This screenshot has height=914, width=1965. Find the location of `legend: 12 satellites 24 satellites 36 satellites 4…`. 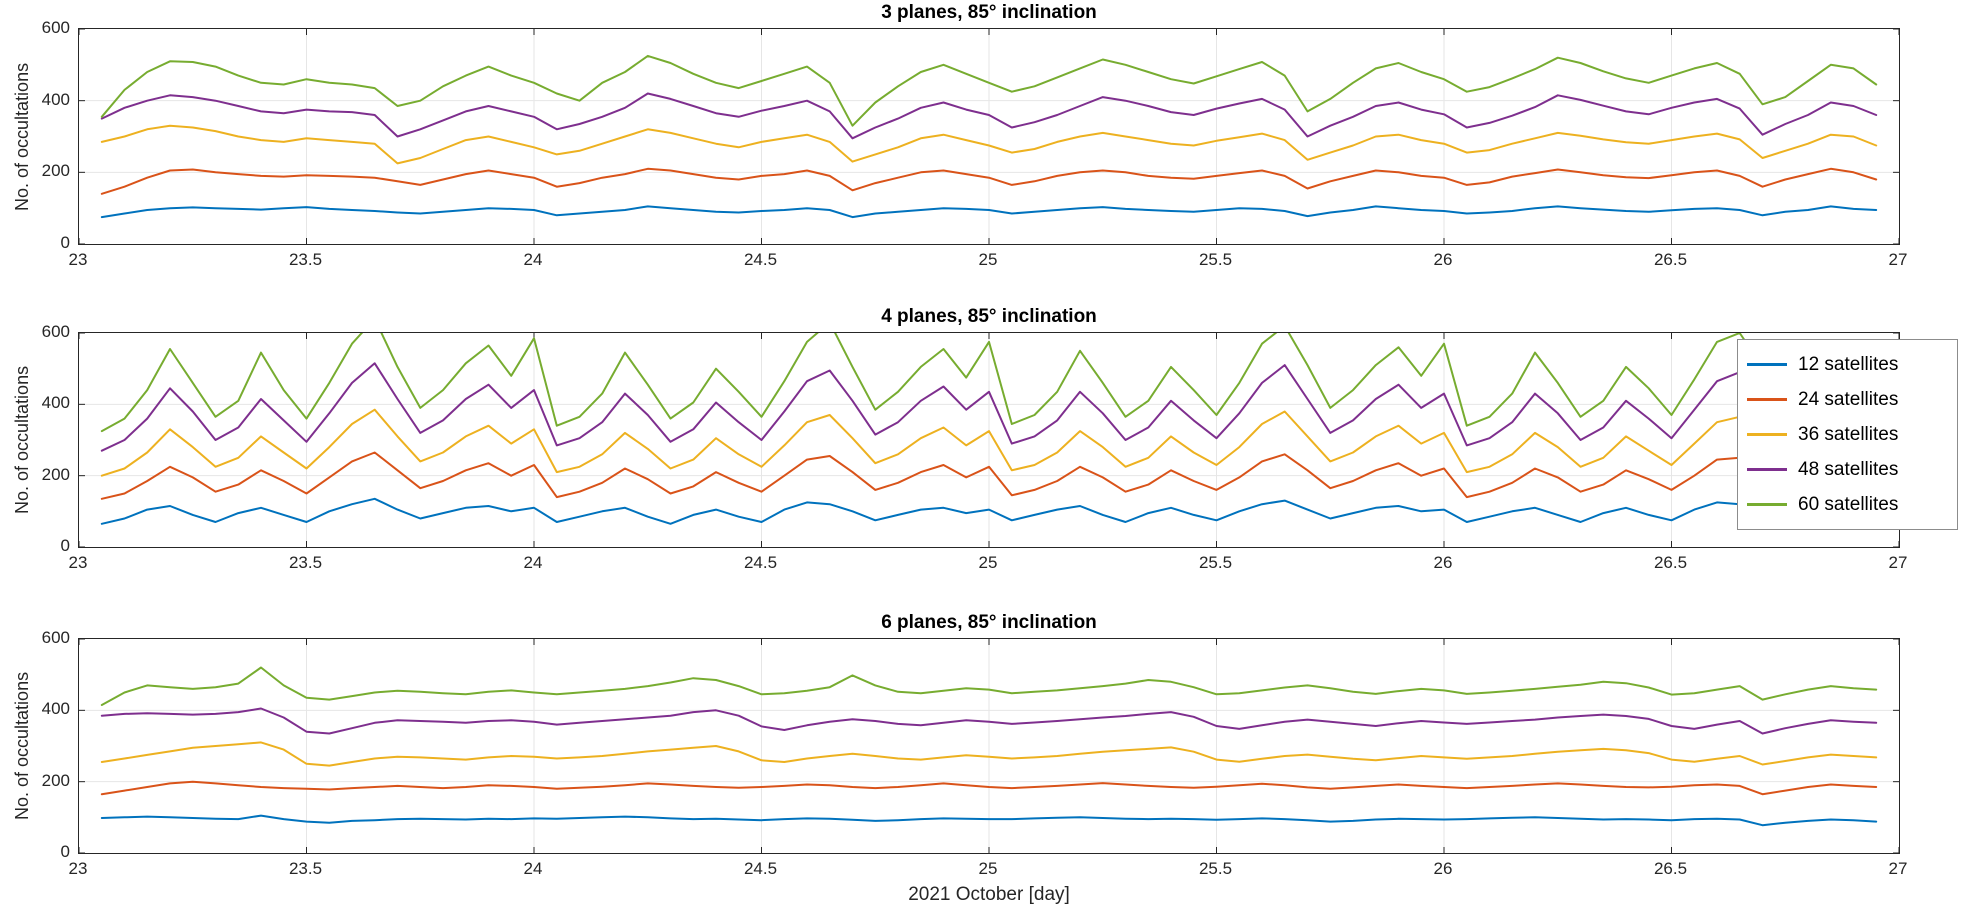

legend: 12 satellites 24 satellites 36 satellites 4… is located at coordinates (1847, 434).